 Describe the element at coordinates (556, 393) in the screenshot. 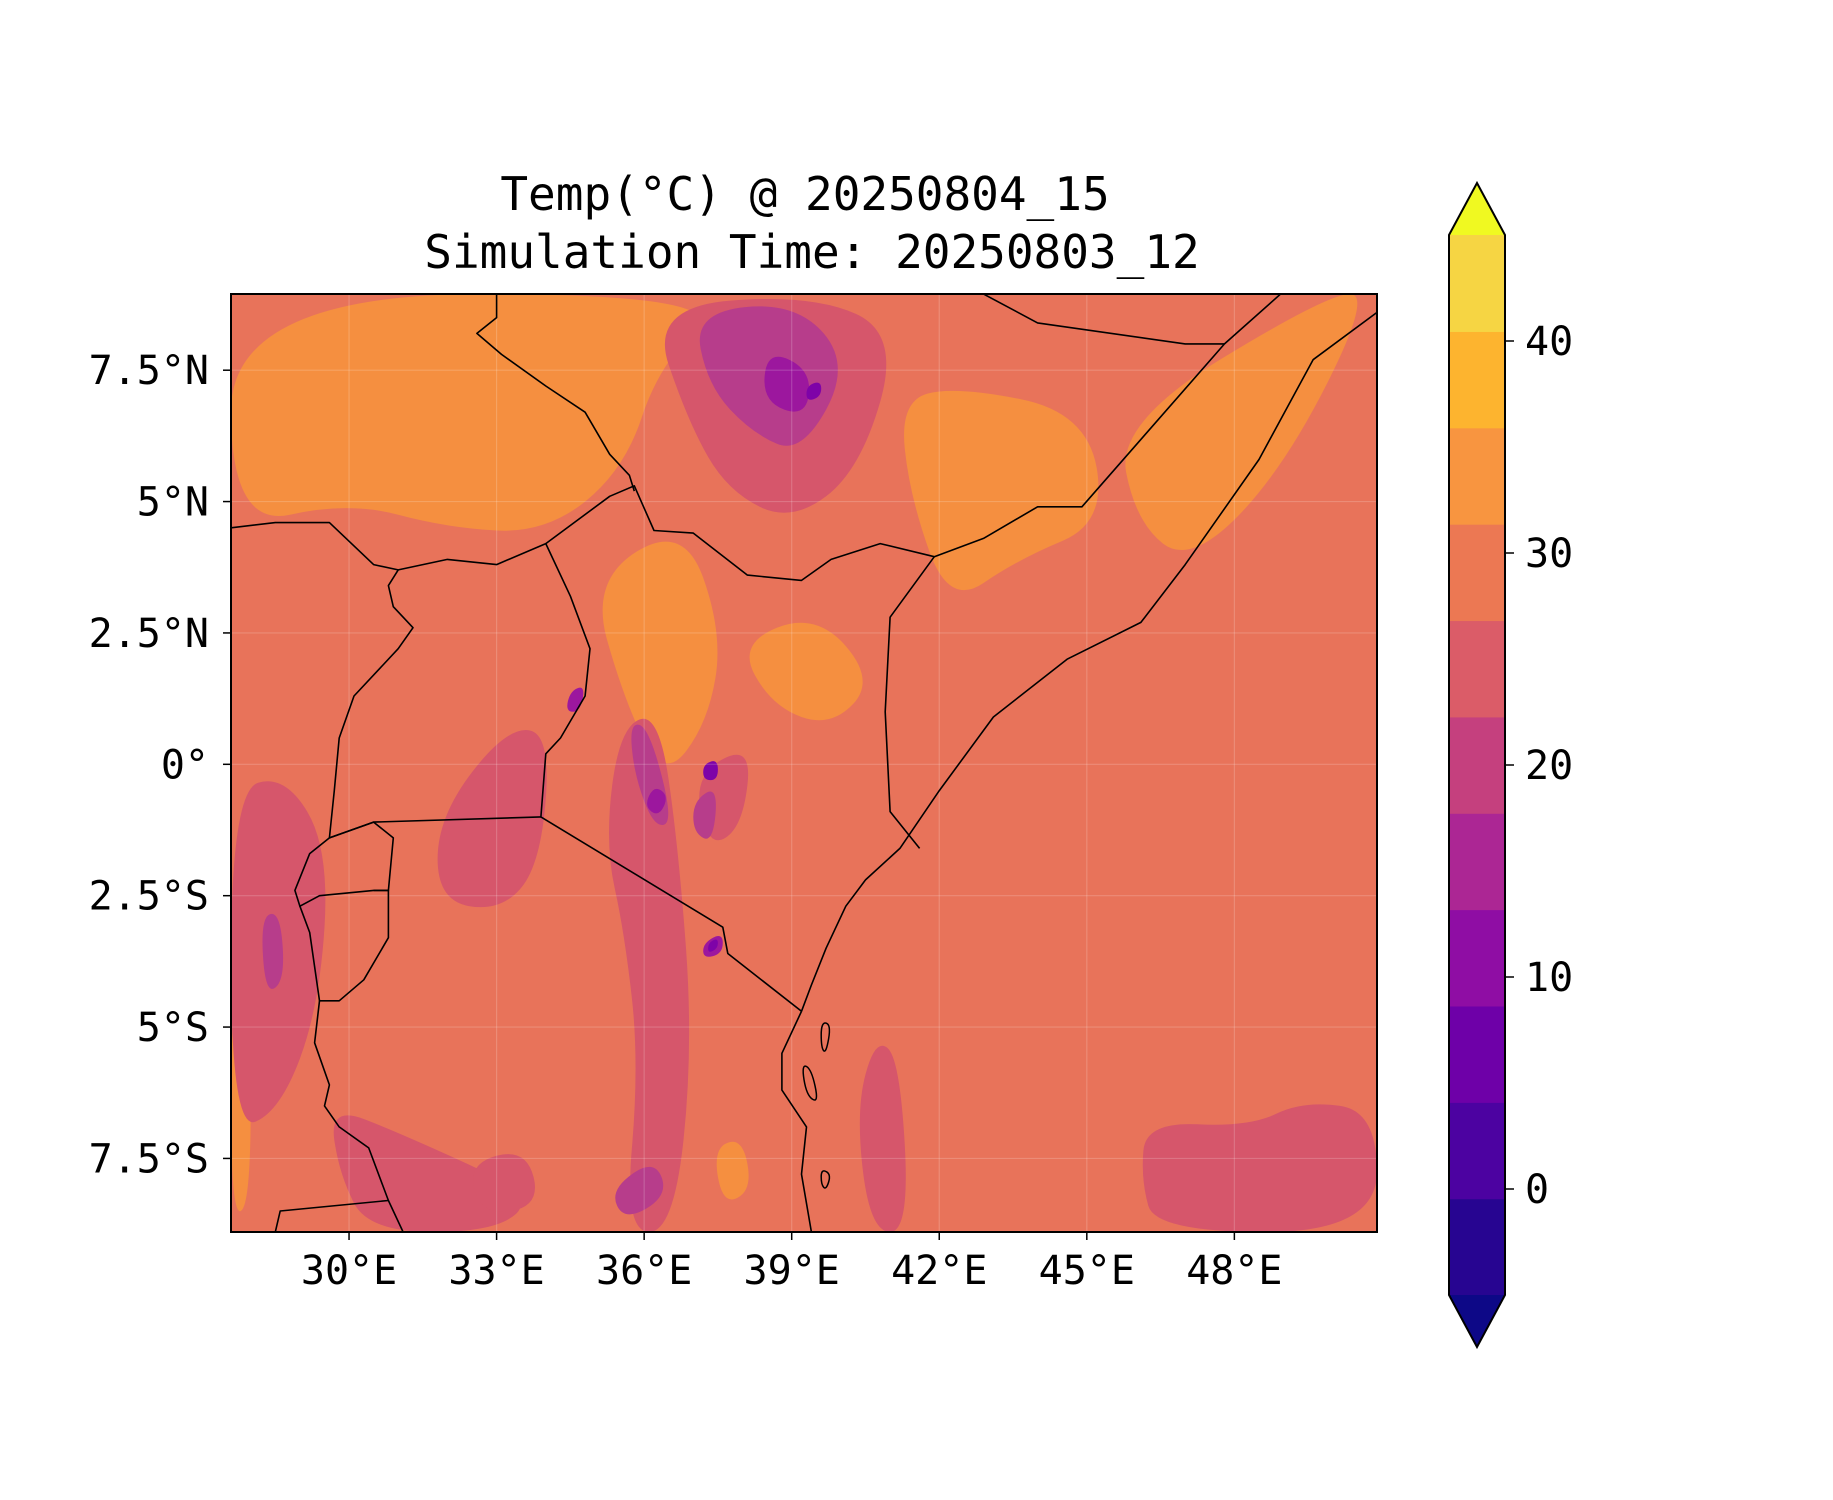

I see `border-ethiopia-sudan-border` at that location.